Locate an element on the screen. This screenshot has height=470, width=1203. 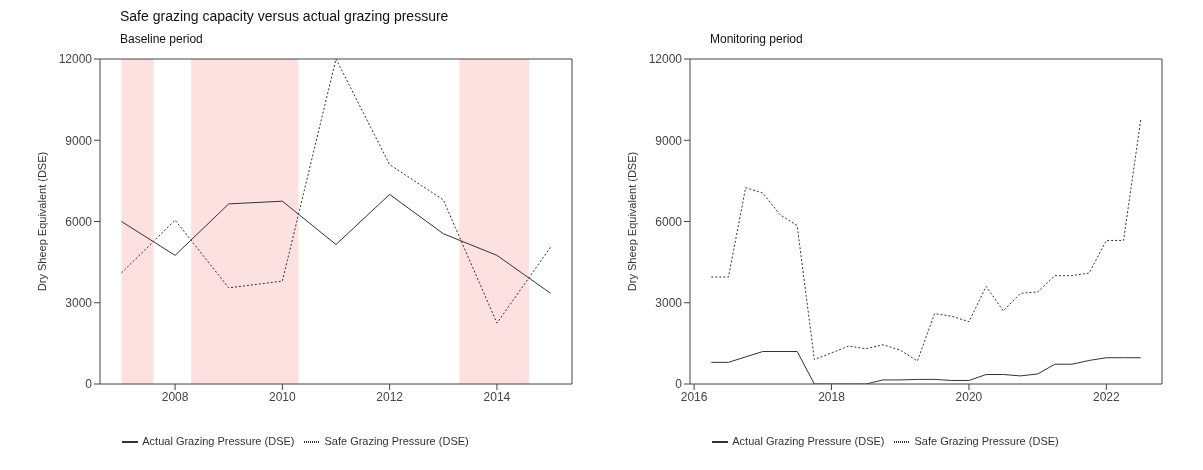
x-tick-label: 2018 is located at coordinates (832, 396).